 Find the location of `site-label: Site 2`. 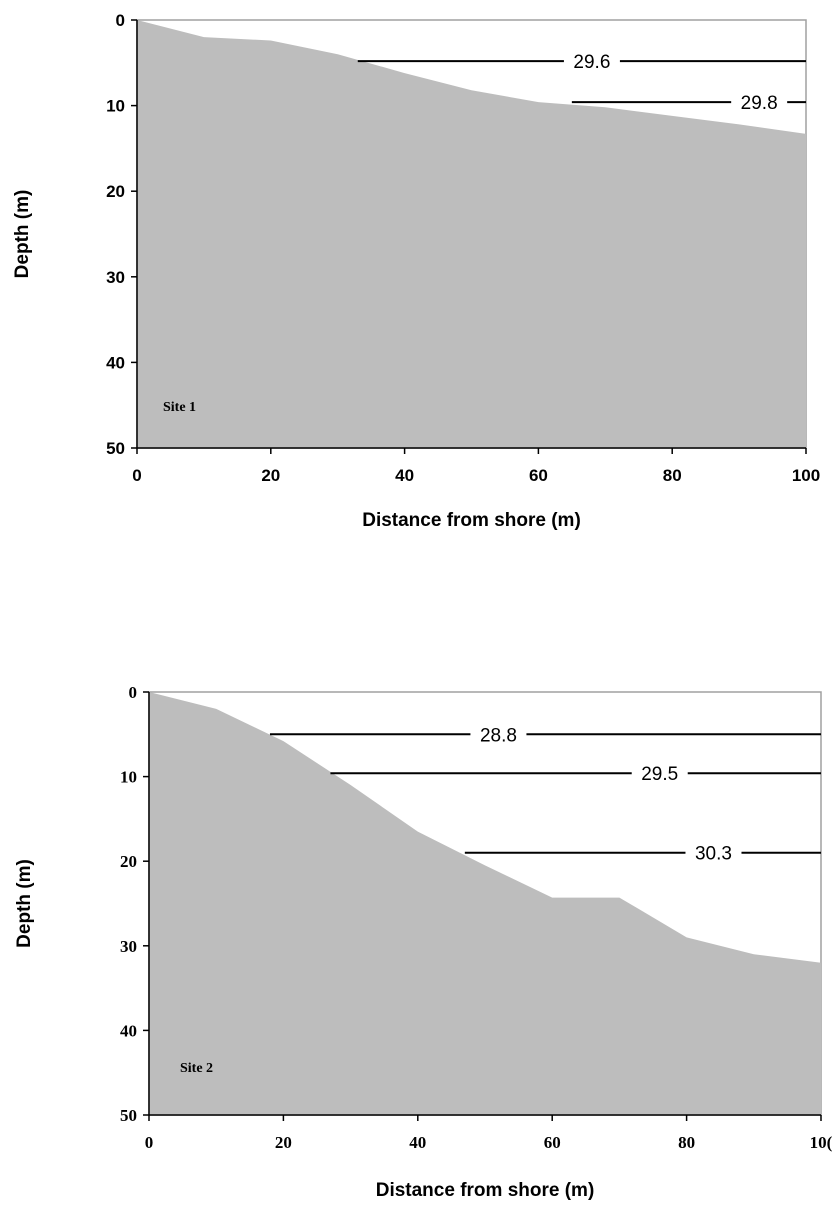

site-label: Site 2 is located at coordinates (196, 1068).